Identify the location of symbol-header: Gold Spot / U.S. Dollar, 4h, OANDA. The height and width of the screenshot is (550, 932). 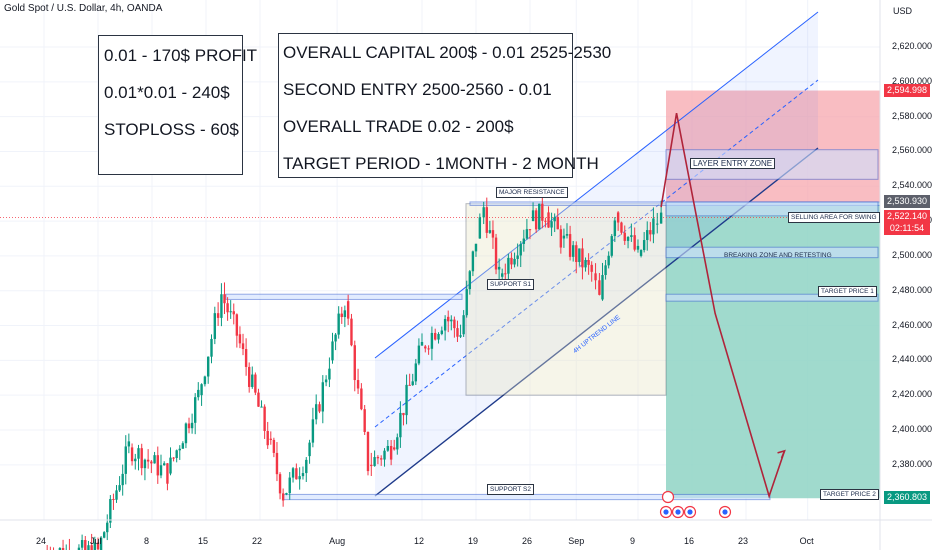
(83, 8).